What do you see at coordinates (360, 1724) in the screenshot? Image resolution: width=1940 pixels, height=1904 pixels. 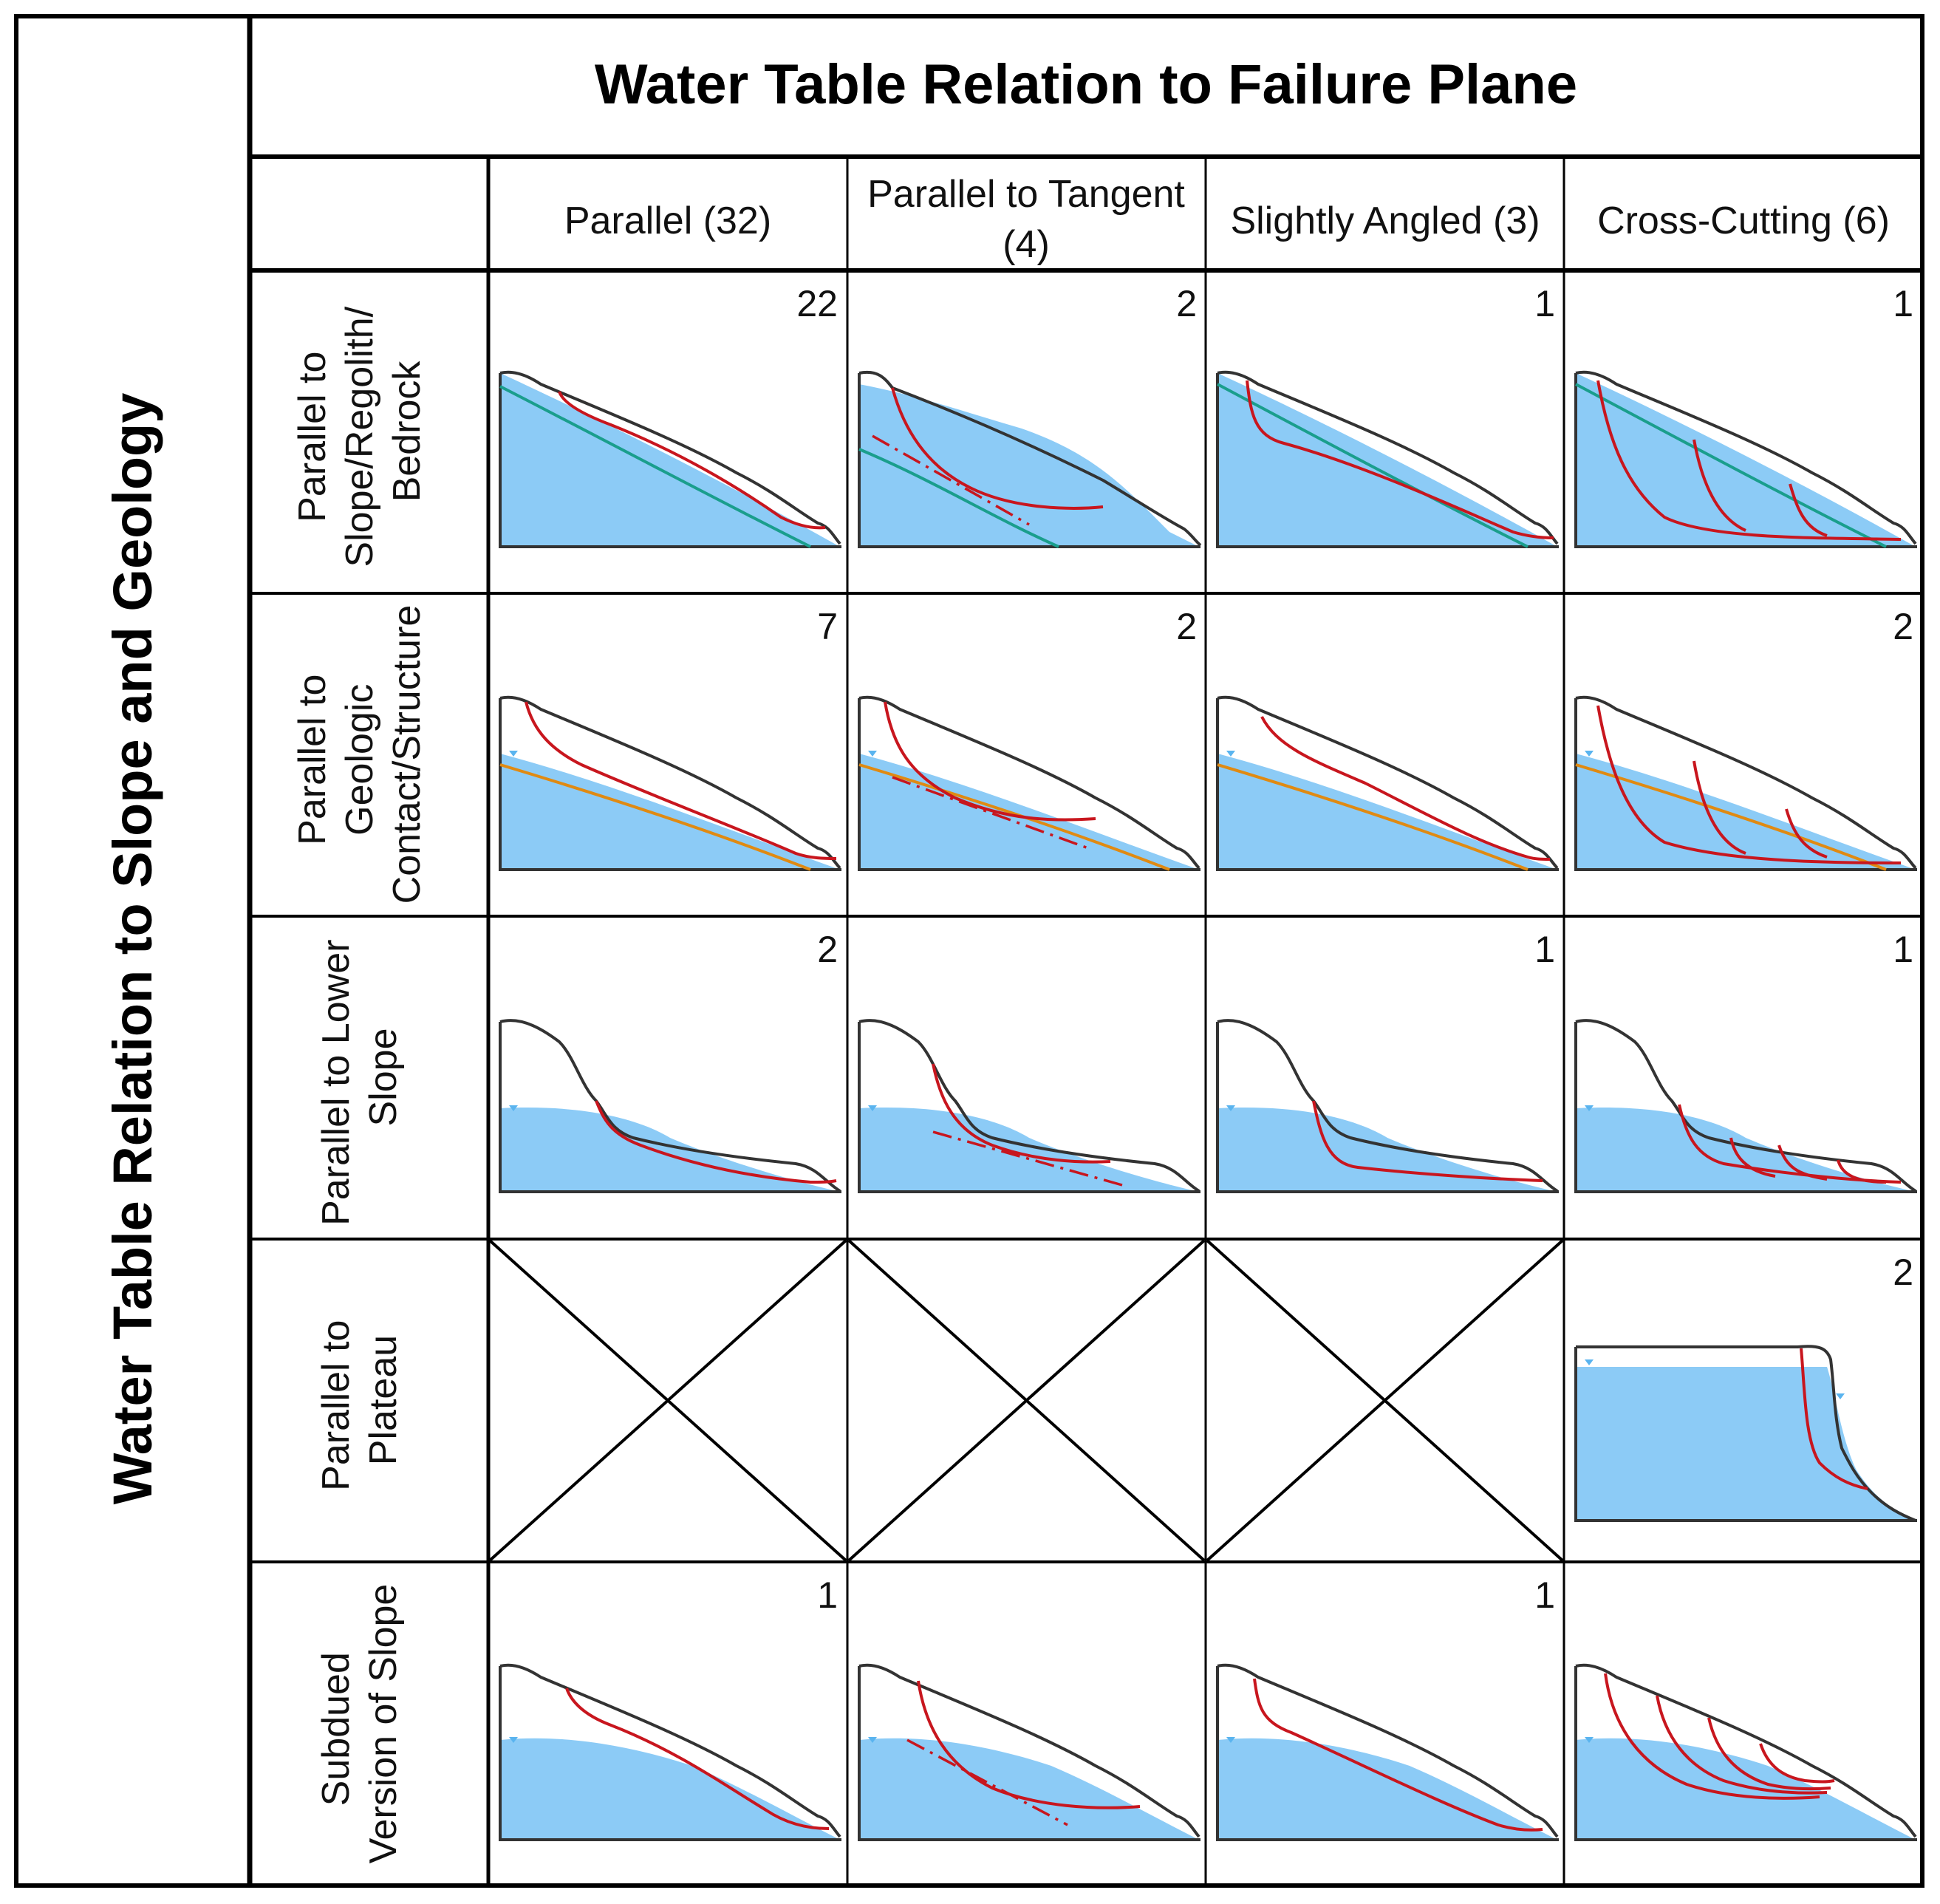 I see `row-header-subdued-slope: Subdued Version of Slope` at bounding box center [360, 1724].